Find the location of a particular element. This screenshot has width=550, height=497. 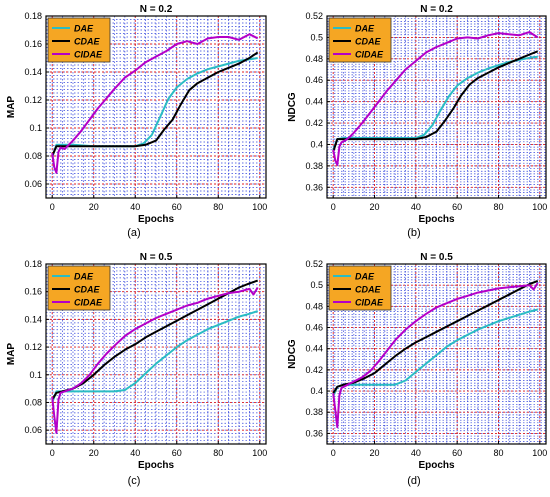

chart-title: N = 0.2 is located at coordinates (436, 9).